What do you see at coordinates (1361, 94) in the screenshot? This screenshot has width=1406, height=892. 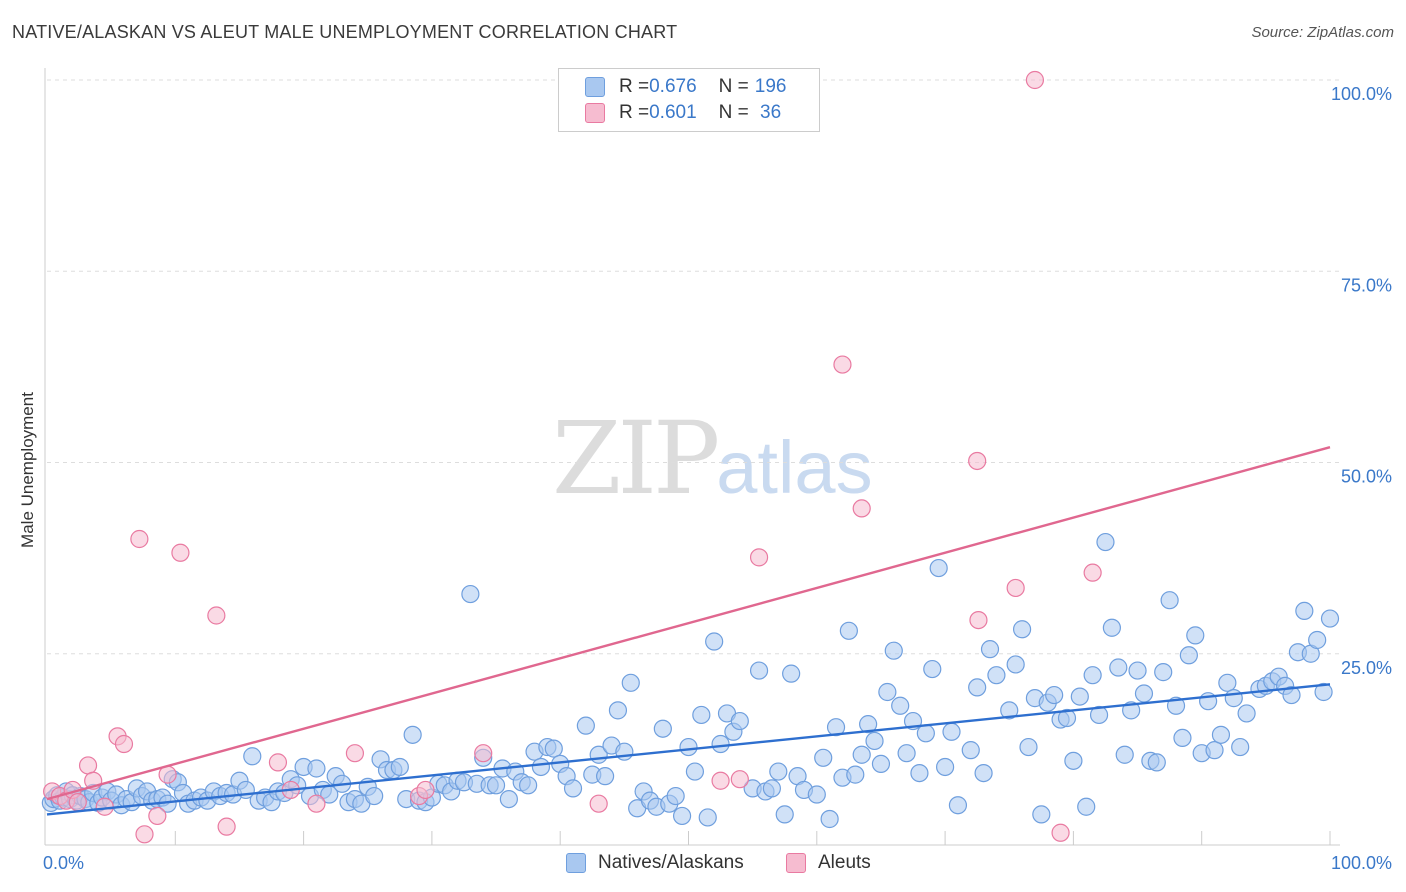 I see `y-tick-label: 100.0%` at bounding box center [1361, 94].